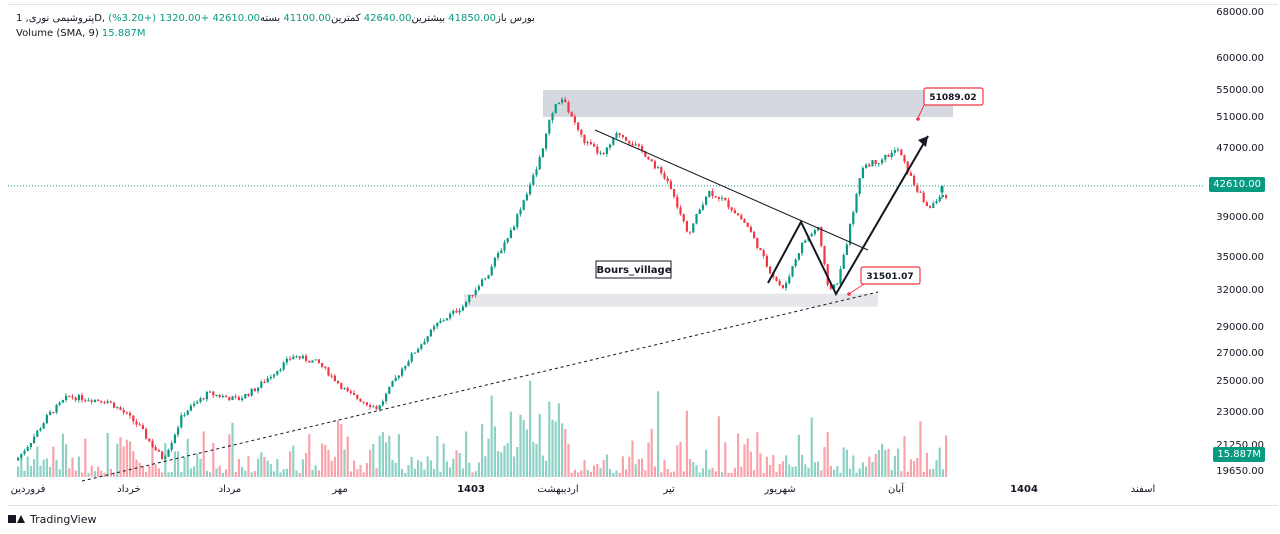 The image size is (1280, 534). I want to click on brand-name: TradingView, so click(63, 519).